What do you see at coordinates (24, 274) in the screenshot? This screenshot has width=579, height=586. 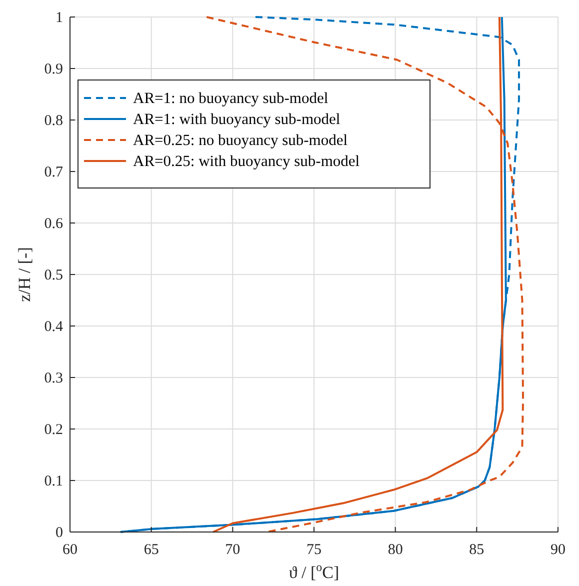 I see `y-axis-title: z/H / [-]` at bounding box center [24, 274].